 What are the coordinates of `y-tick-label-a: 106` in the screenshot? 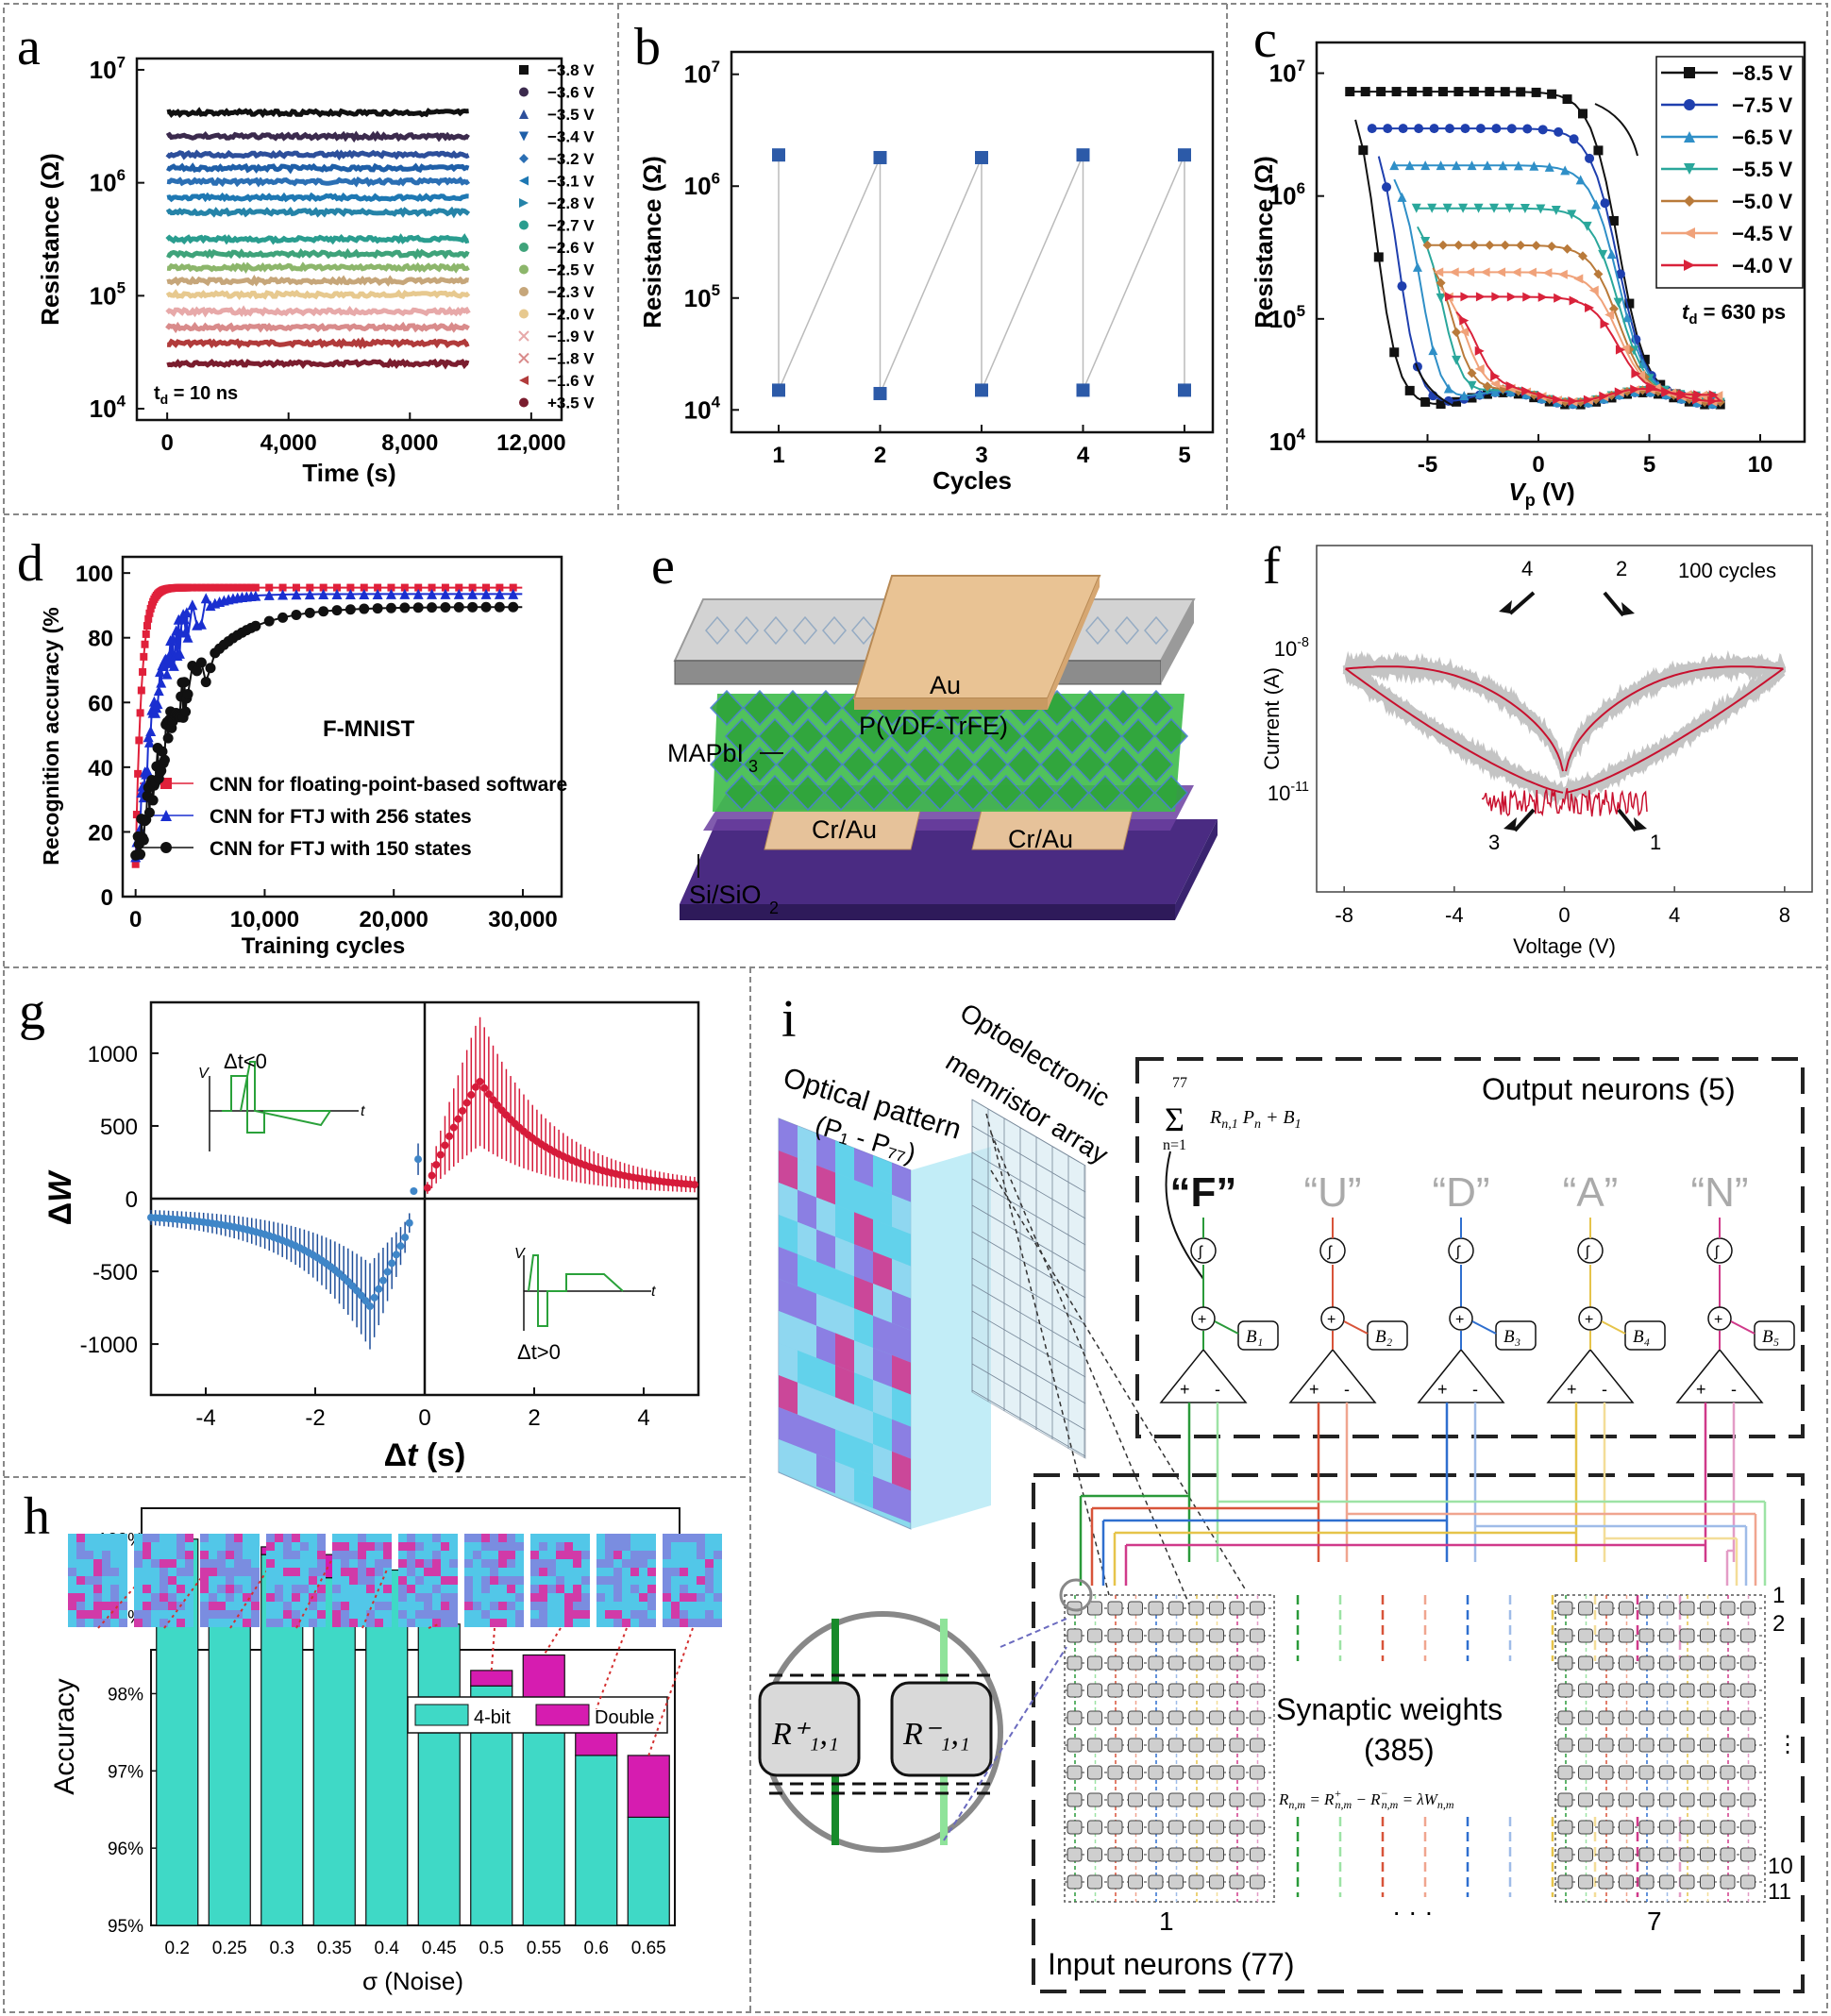 It's located at (108, 181).